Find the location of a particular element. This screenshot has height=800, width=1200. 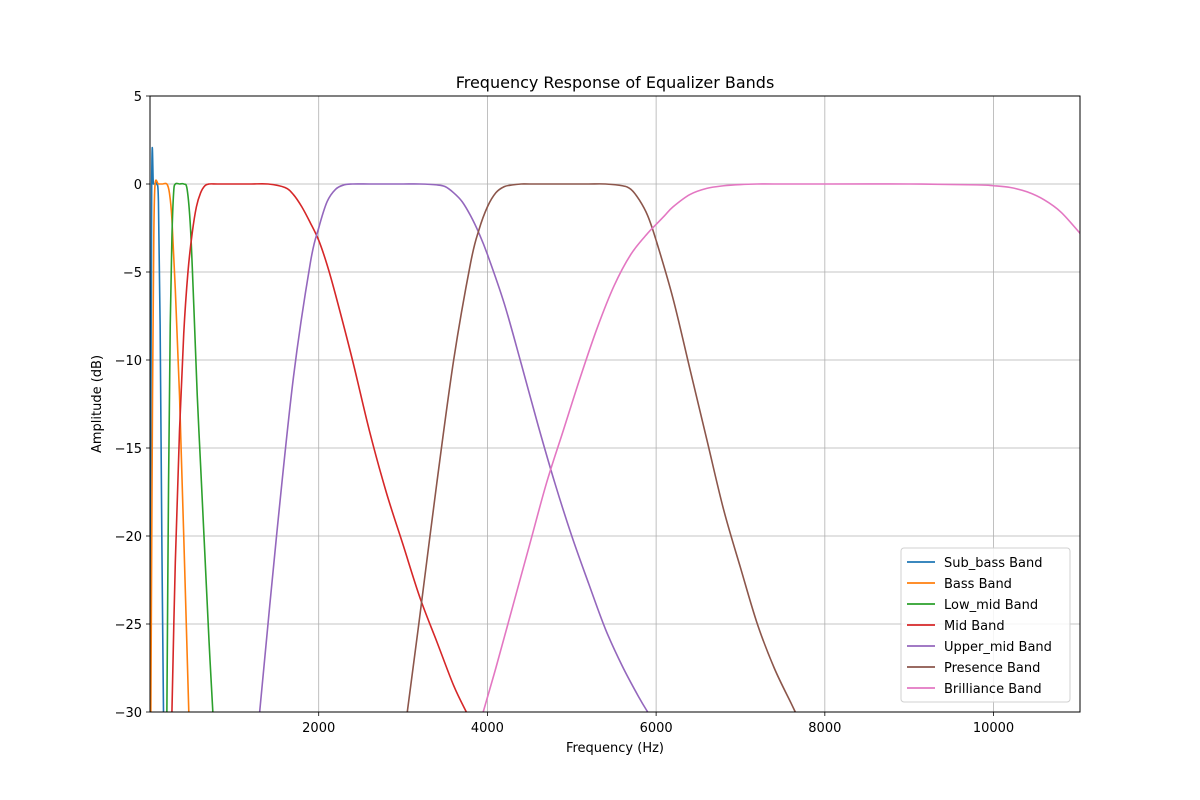

legend-label: Bass Band is located at coordinates (978, 584).